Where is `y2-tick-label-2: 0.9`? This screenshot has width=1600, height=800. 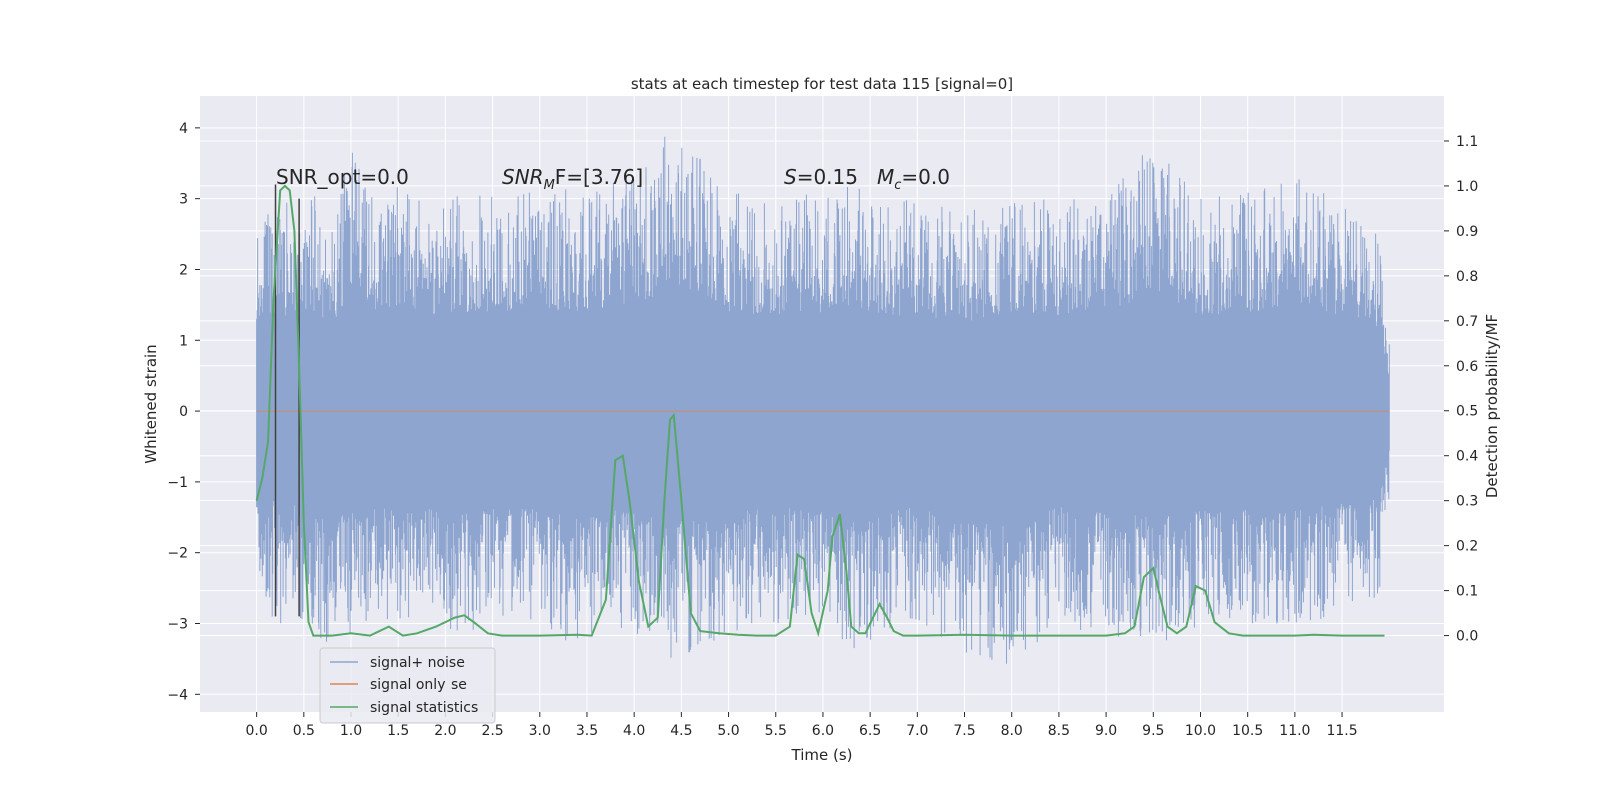
y2-tick-label-2: 0.9 is located at coordinates (1467, 232).